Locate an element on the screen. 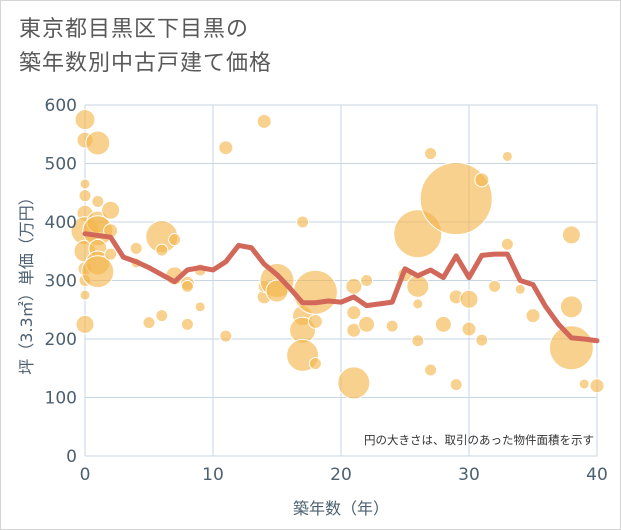 Image resolution: width=621 pixels, height=530 pixels. x-tick-label-4: 40 is located at coordinates (597, 475).